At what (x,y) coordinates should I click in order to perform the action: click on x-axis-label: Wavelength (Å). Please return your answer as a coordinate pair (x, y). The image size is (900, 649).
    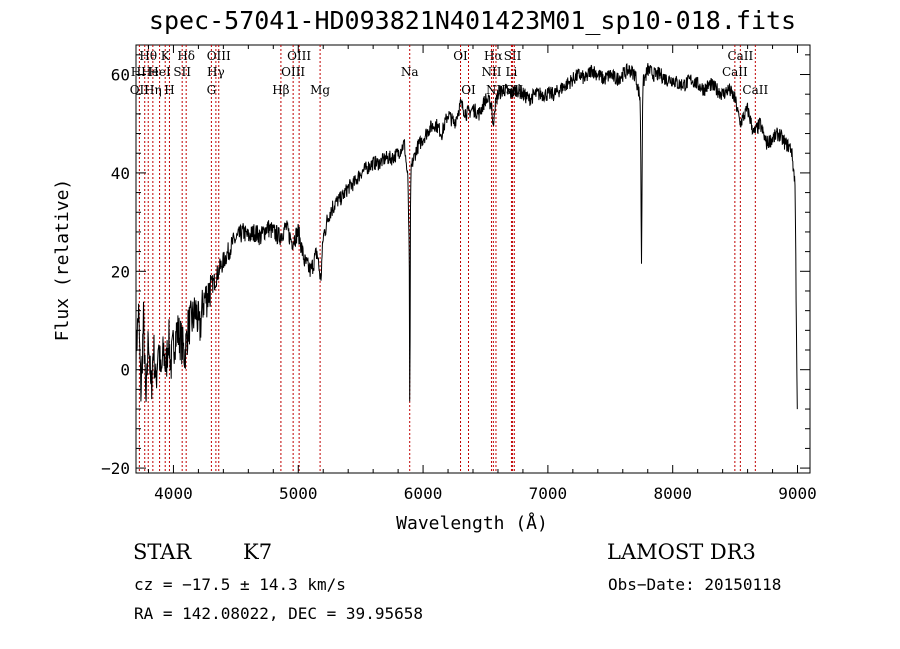
    Looking at the image, I should click on (472, 523).